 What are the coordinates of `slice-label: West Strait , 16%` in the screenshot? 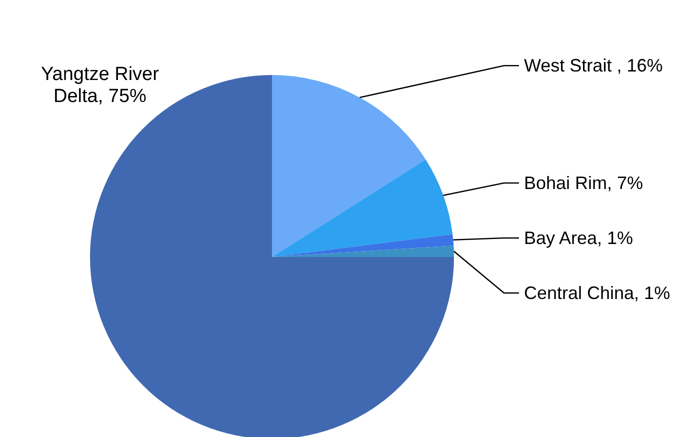 It's located at (593, 66).